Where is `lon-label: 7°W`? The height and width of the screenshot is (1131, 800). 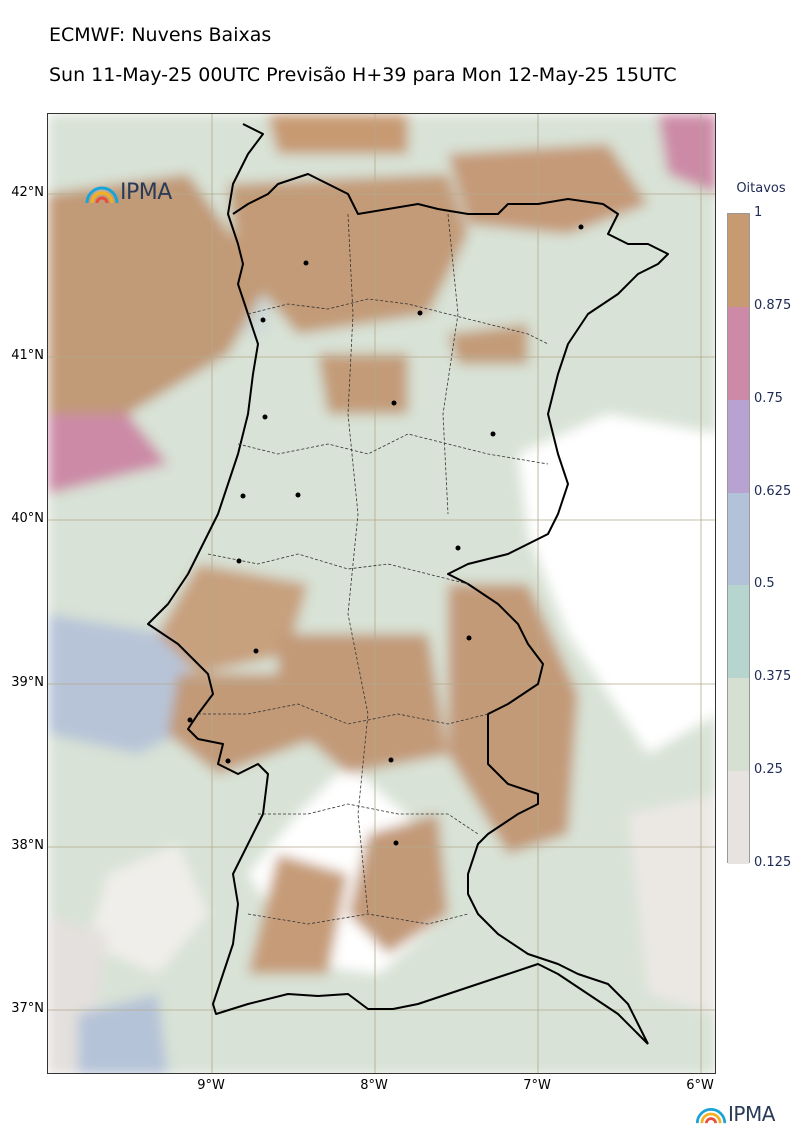 lon-label: 7°W is located at coordinates (537, 1085).